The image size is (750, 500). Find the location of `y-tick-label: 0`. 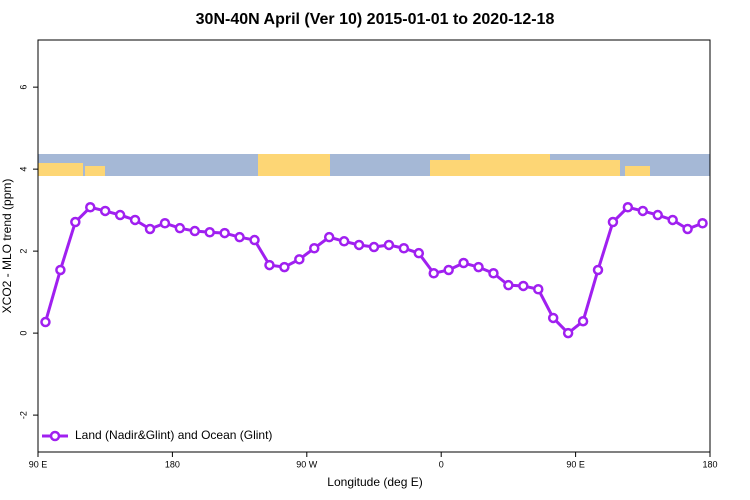

y-tick-label: 0 is located at coordinates (23, 333).